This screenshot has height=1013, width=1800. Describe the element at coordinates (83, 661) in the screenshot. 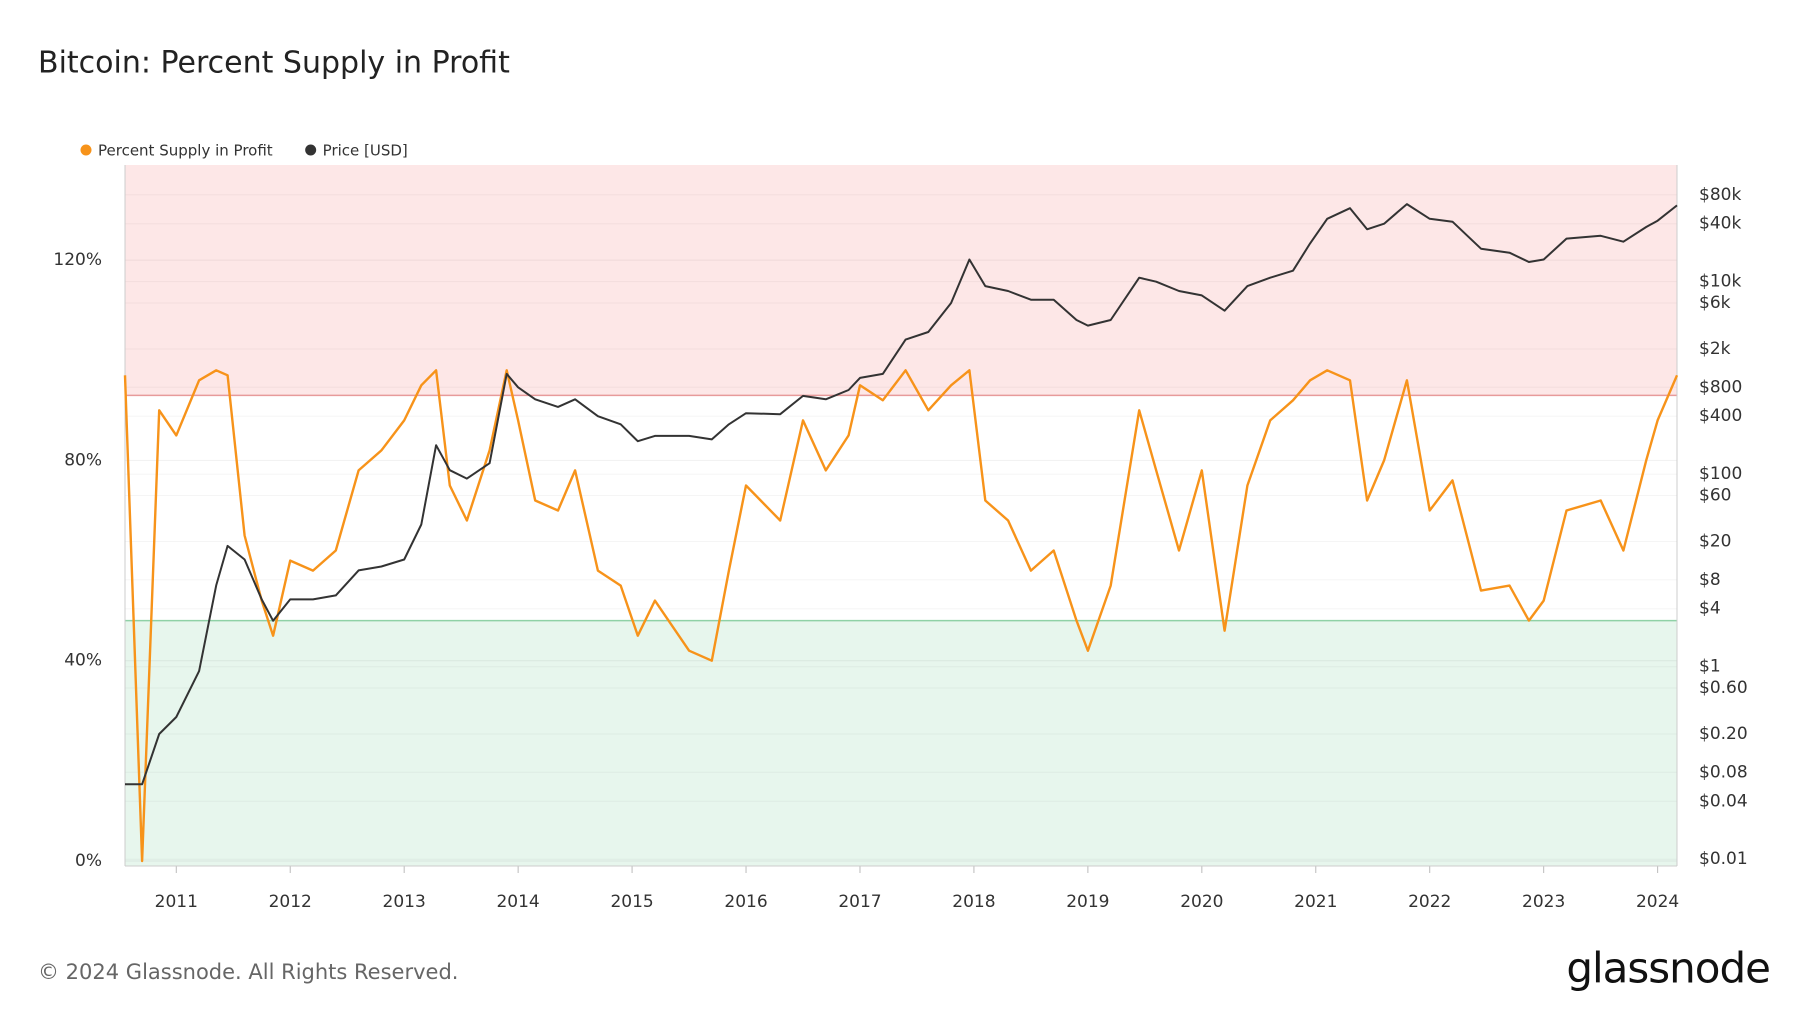

I see `y-tick-label: 40%` at that location.